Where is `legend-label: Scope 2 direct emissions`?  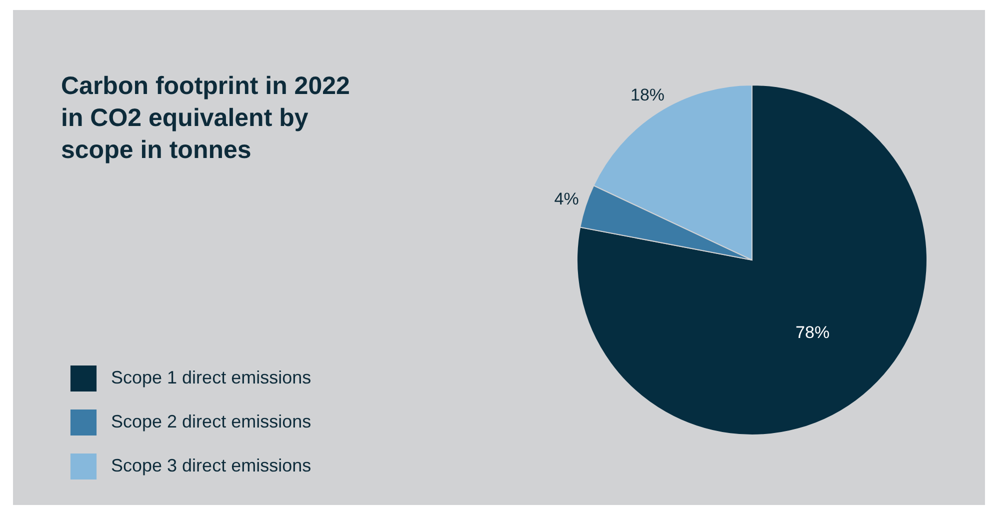
legend-label: Scope 2 direct emissions is located at coordinates (211, 422).